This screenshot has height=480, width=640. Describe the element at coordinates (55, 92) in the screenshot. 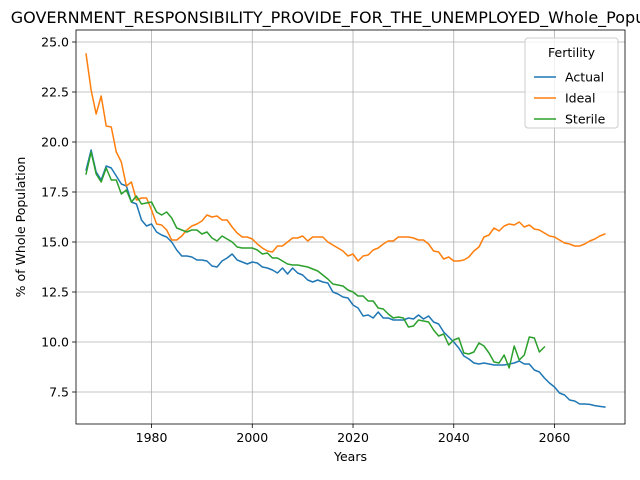

I see `y-tick-label: 22.5` at that location.